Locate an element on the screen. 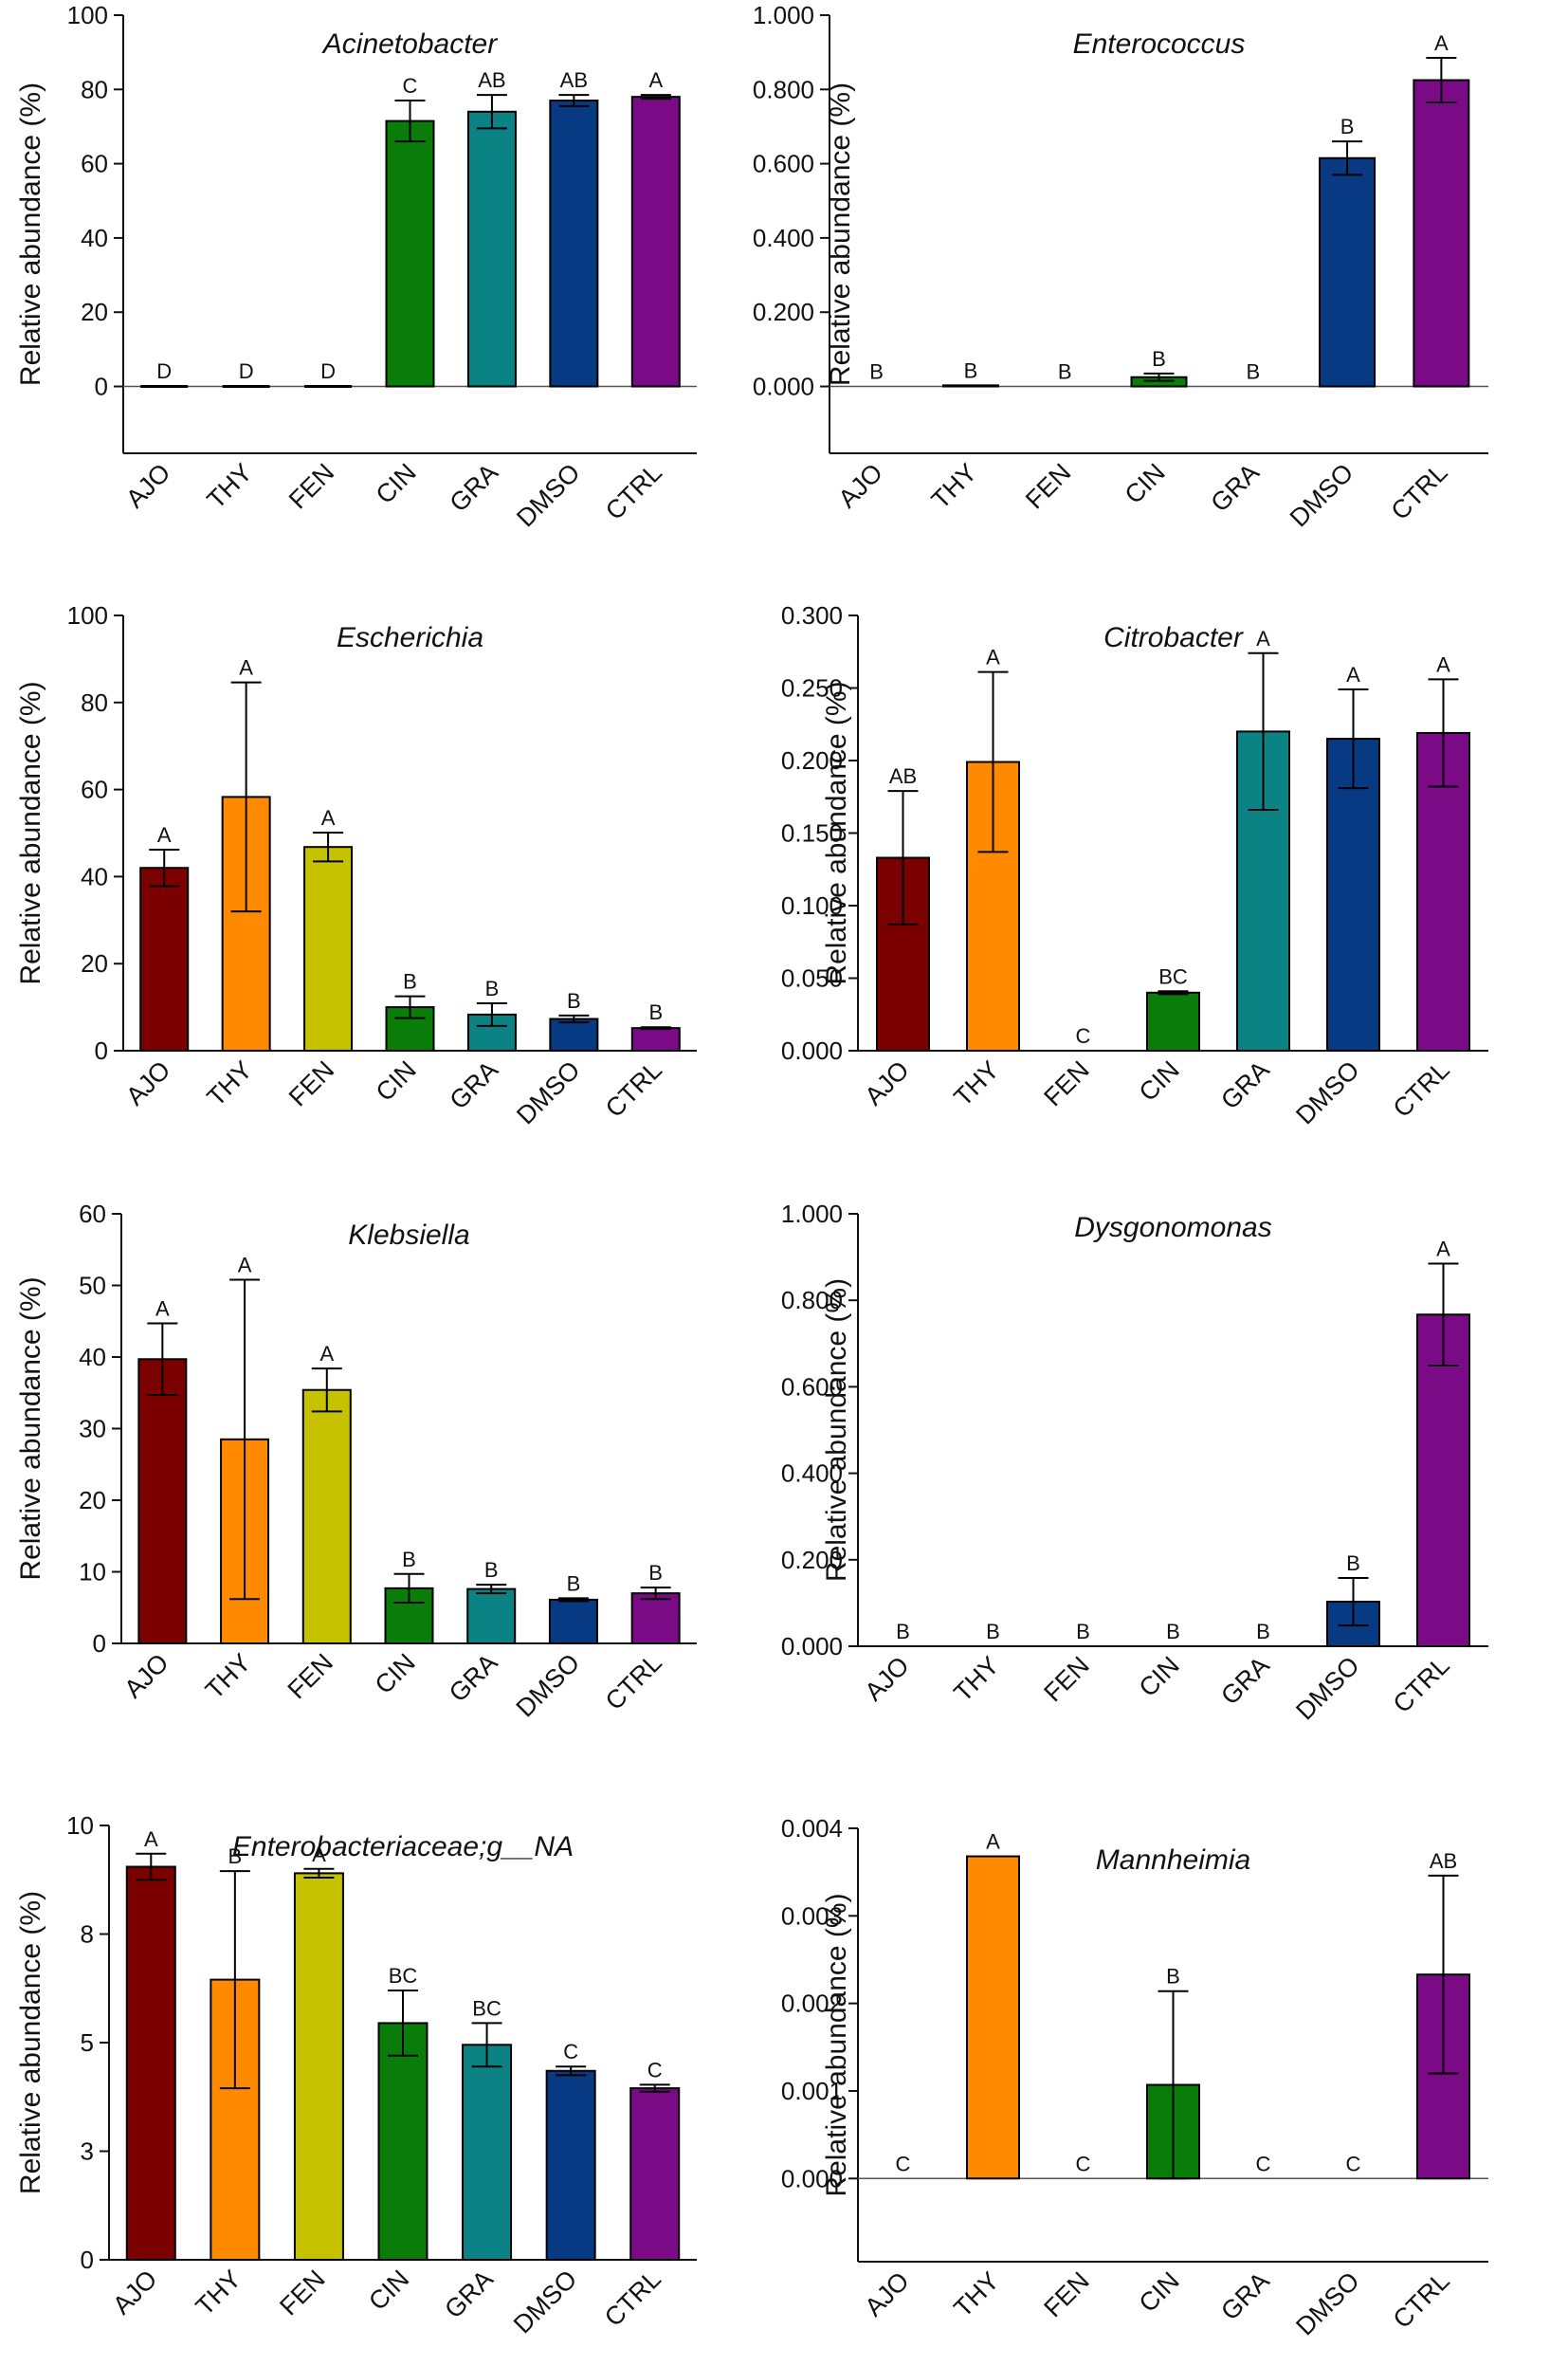  y-tick-label: 0.002 is located at coordinates (812, 2004).